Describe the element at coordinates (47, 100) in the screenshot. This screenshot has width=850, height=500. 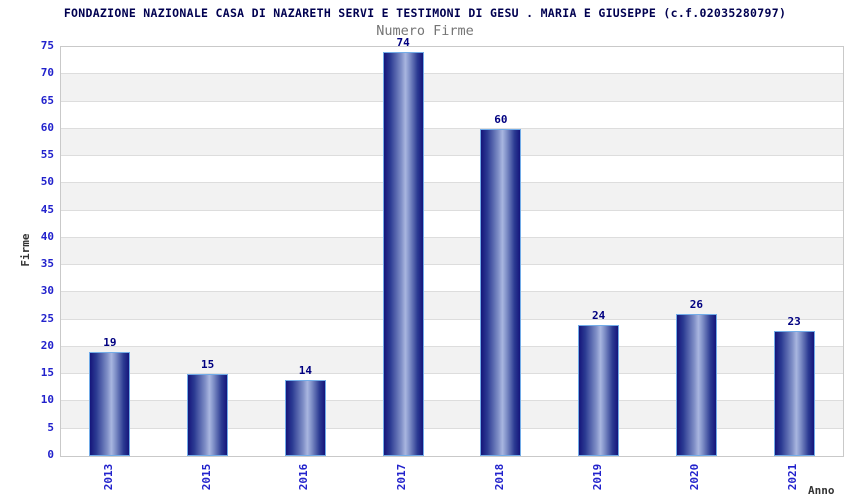
I see `y-tick-label: 65` at that location.